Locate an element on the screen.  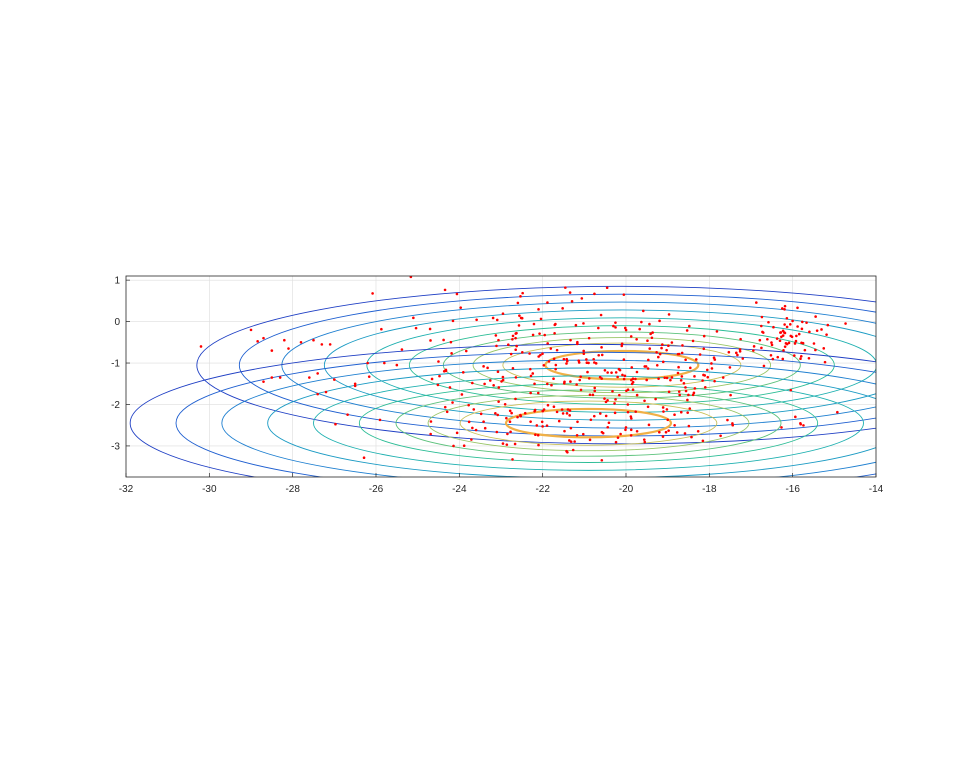
x-tick-label: -24 is located at coordinates (459, 489).